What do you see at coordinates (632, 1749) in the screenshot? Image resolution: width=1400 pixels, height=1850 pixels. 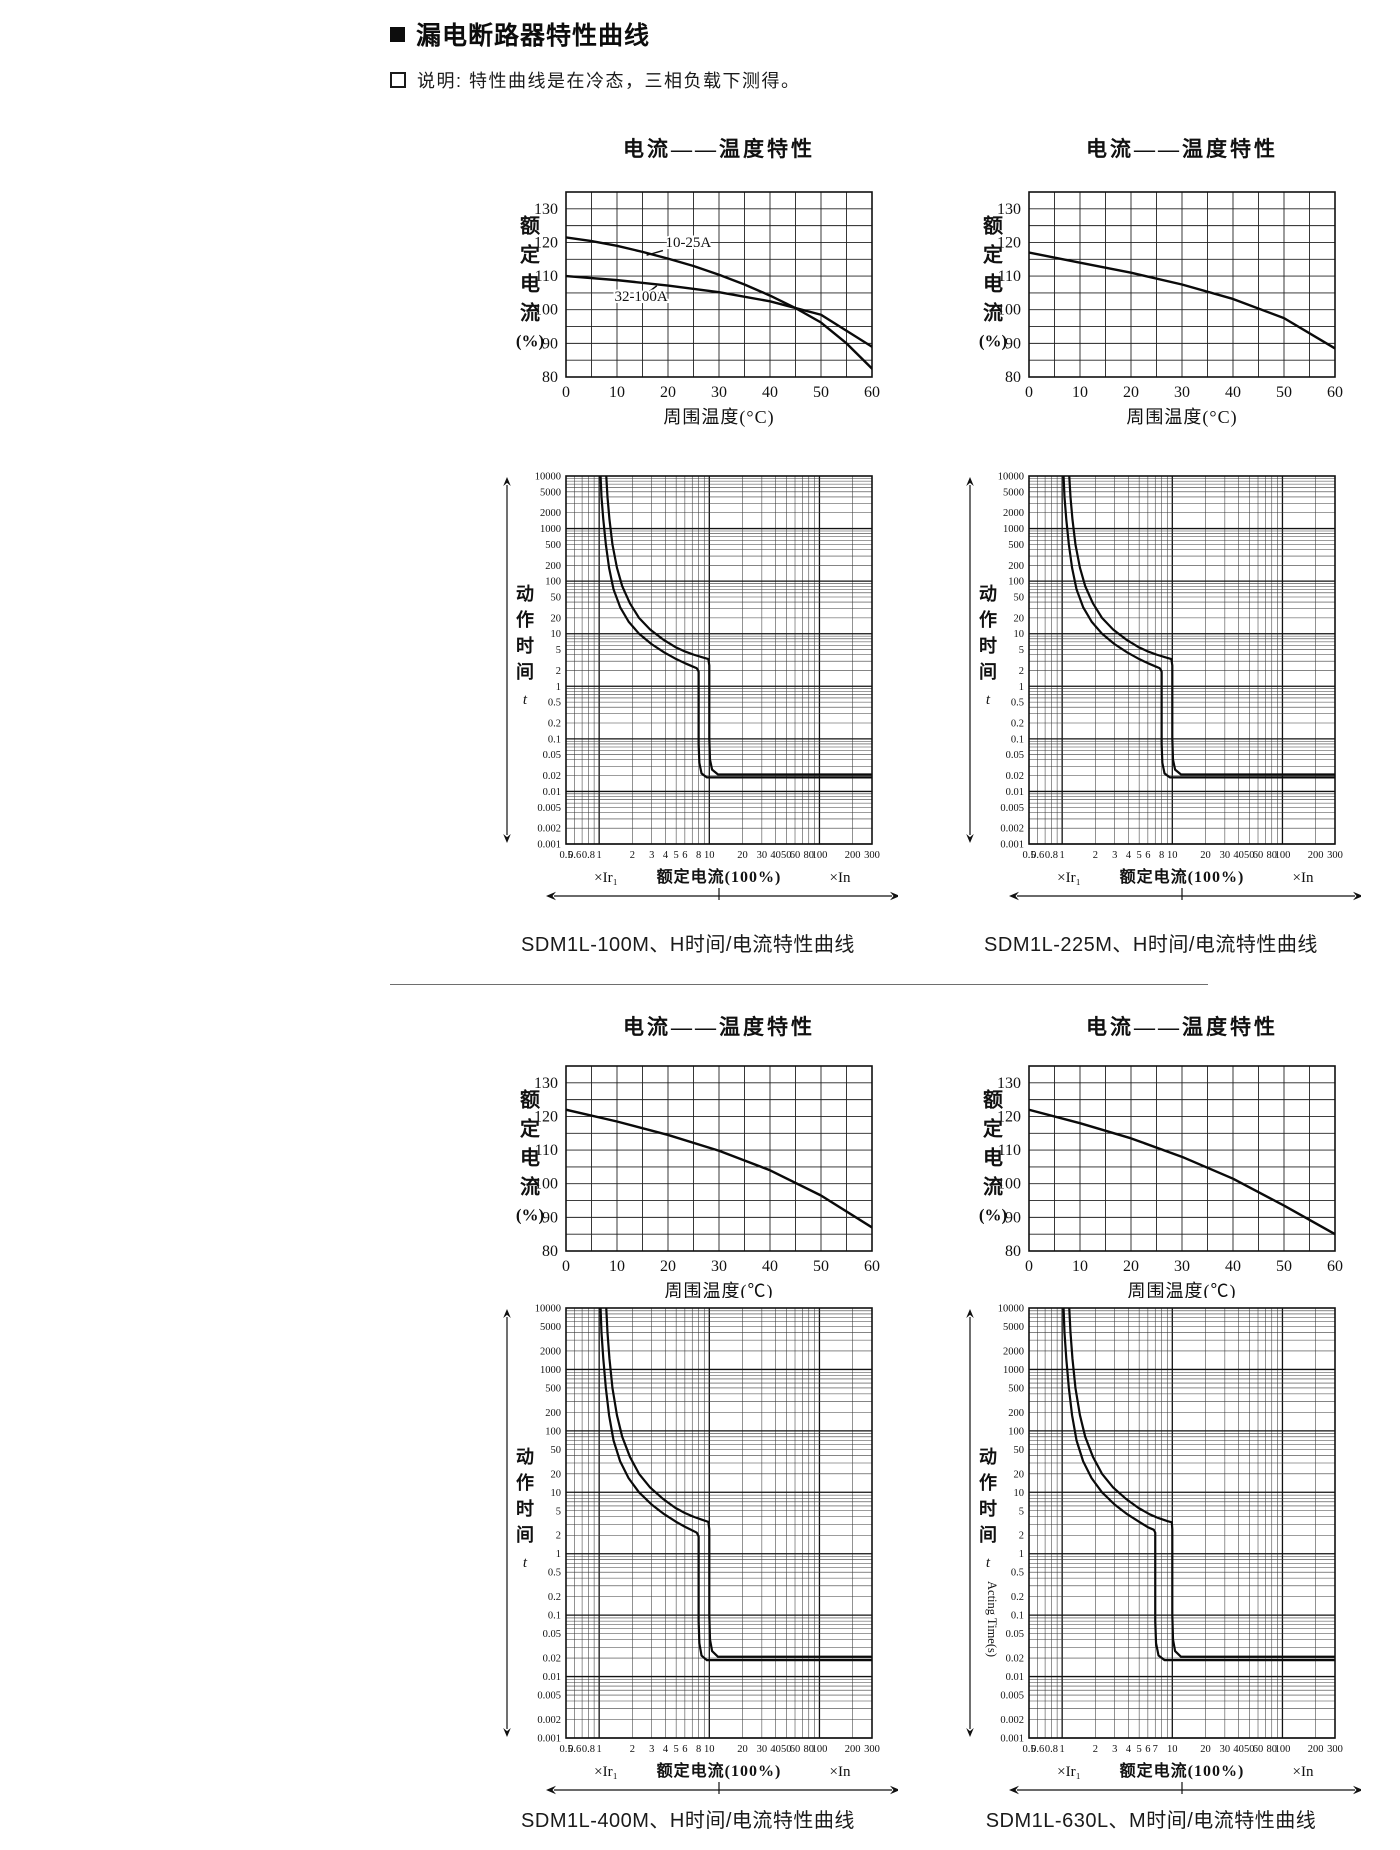 I see `svg-text: 2` at bounding box center [632, 1749].